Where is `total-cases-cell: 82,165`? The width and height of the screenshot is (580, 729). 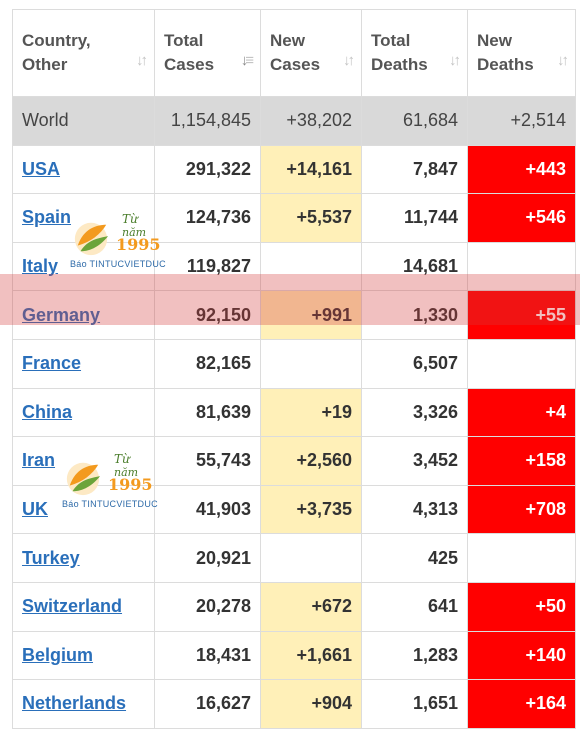 total-cases-cell: 82,165 is located at coordinates (207, 363).